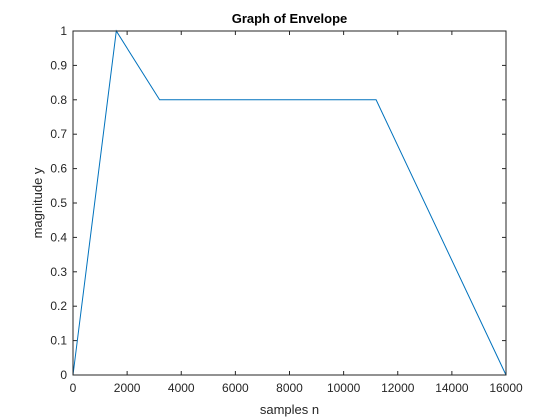 The image size is (560, 420). What do you see at coordinates (452, 388) in the screenshot?
I see `x-tick-label: 14000` at bounding box center [452, 388].